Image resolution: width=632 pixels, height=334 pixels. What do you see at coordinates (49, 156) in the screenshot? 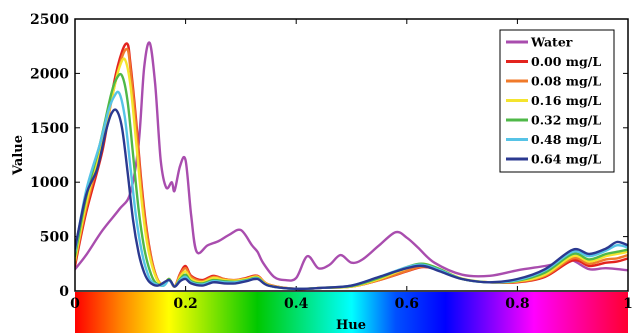
I see `y-tick-labels: 0 500 1000 1500 2000 2500` at bounding box center [49, 156].